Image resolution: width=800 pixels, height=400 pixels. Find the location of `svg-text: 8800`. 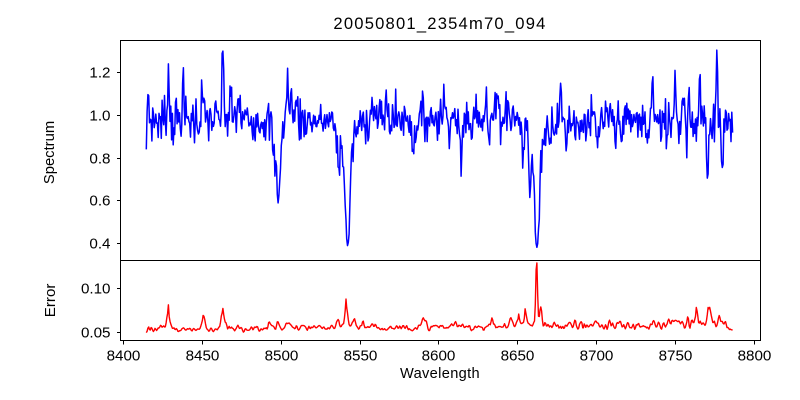

svg-text: 8800 is located at coordinates (755, 355).